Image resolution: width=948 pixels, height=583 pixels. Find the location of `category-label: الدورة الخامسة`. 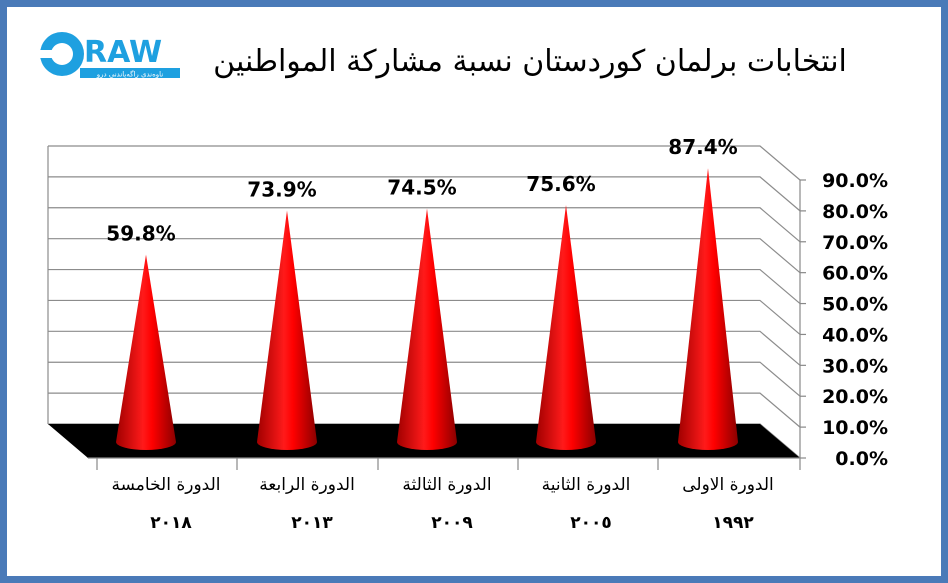

category-label: الدورة الخامسة is located at coordinates (166, 485).